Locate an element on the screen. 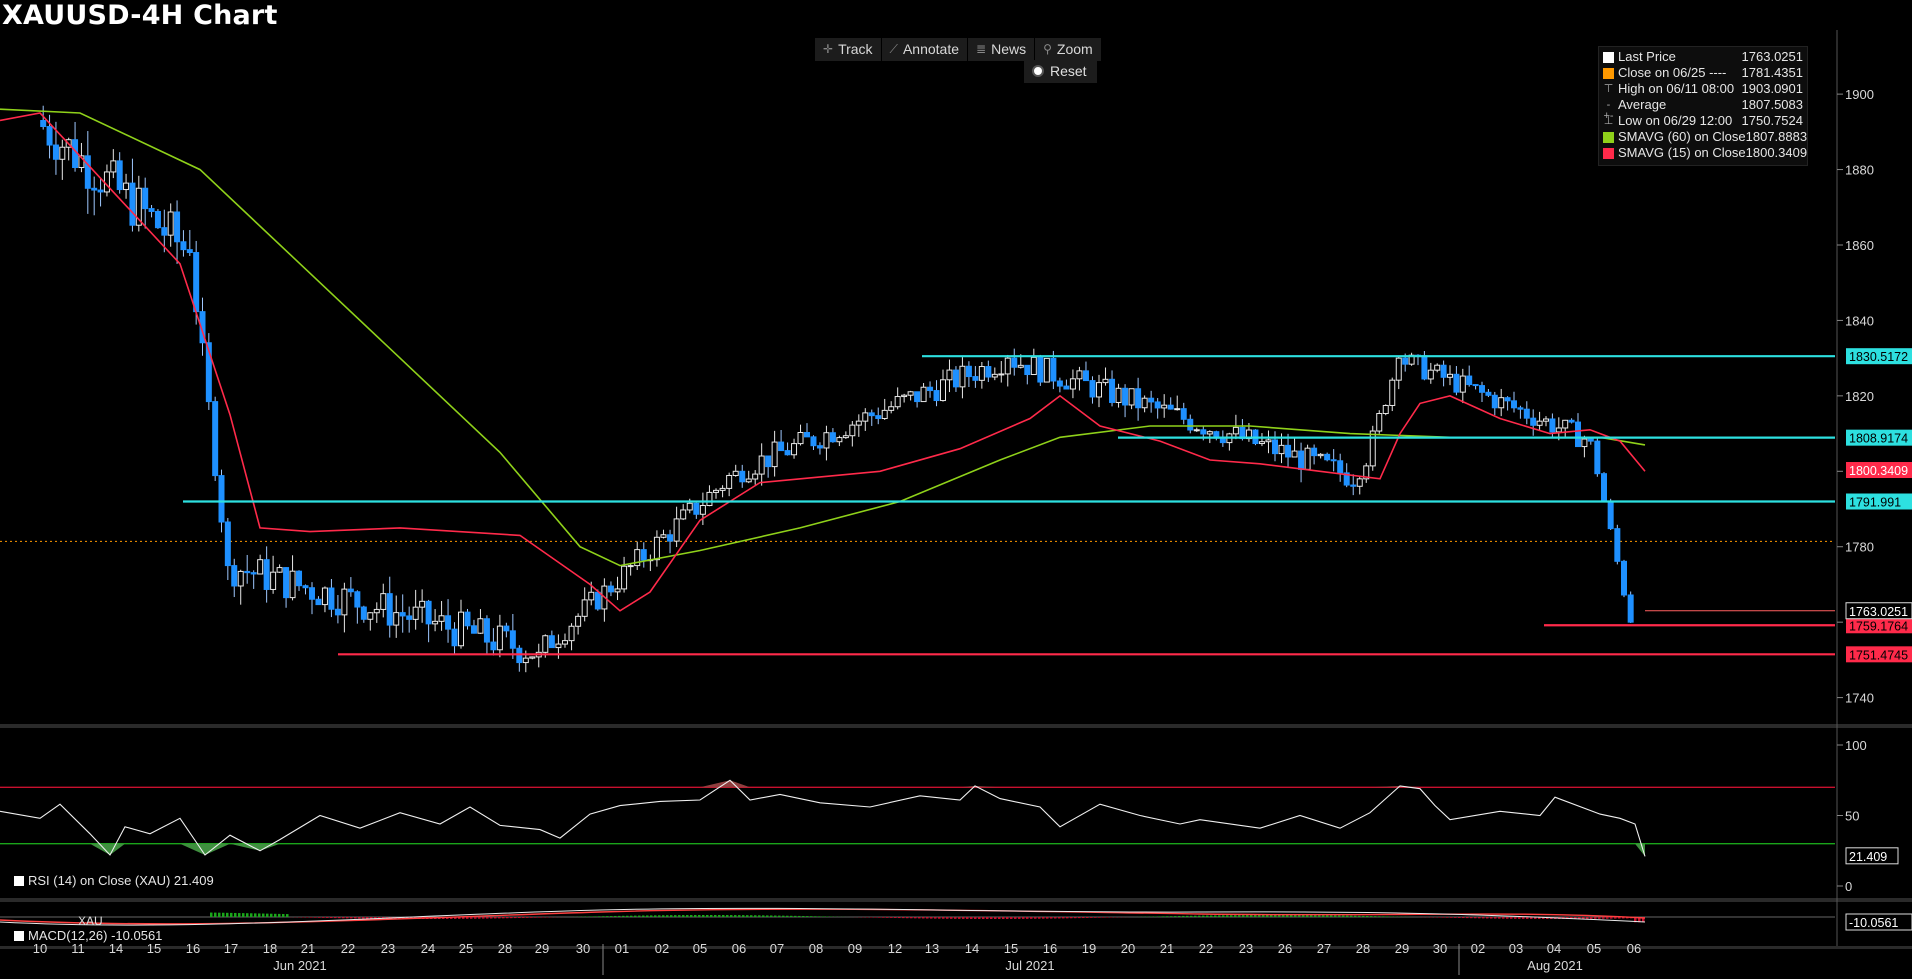 This screenshot has width=1912, height=979. x-tick-label: 29 is located at coordinates (542, 948).